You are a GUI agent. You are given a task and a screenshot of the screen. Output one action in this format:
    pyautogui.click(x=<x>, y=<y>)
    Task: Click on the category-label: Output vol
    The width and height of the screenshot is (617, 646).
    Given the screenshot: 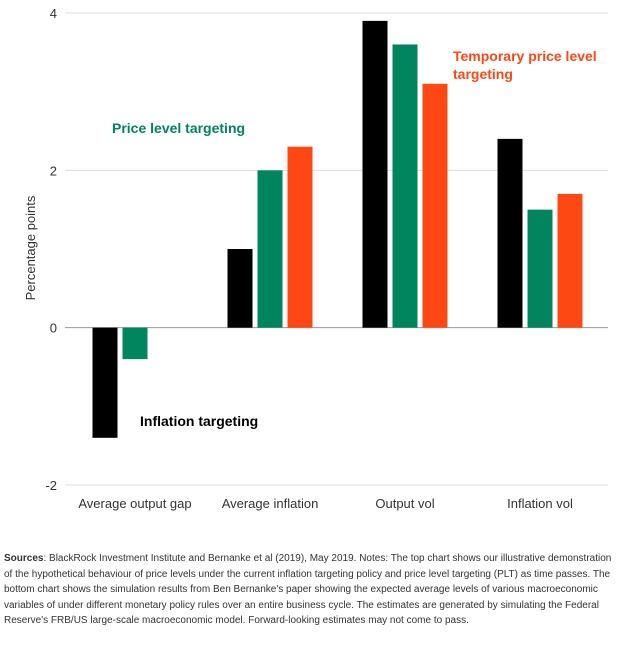 What is the action you would take?
    pyautogui.click(x=404, y=503)
    